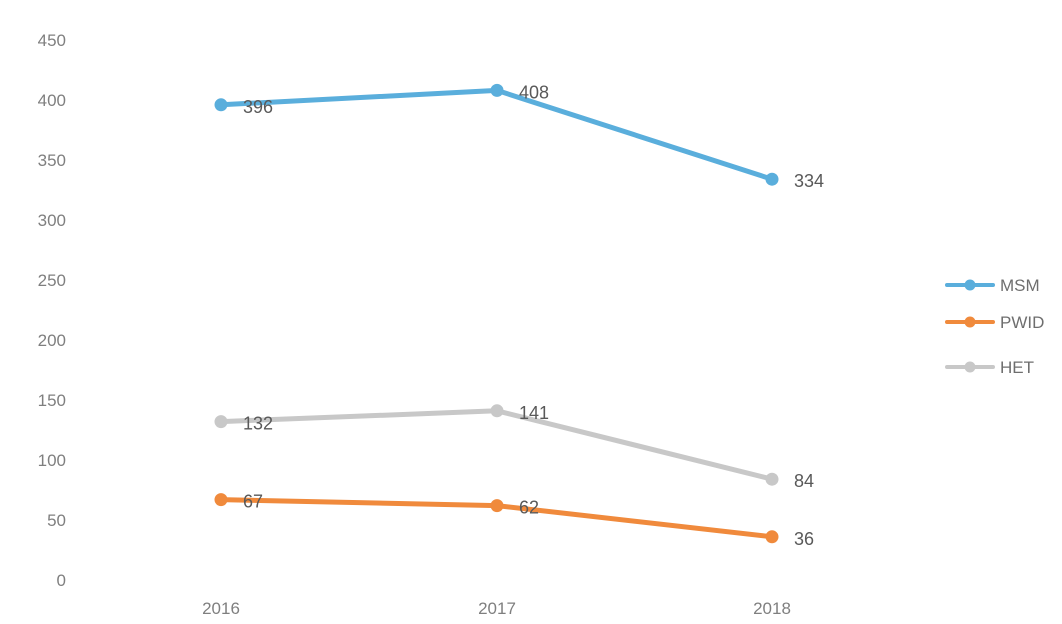 The image size is (1062, 624). I want to click on x-tick-label: 2017, so click(497, 608).